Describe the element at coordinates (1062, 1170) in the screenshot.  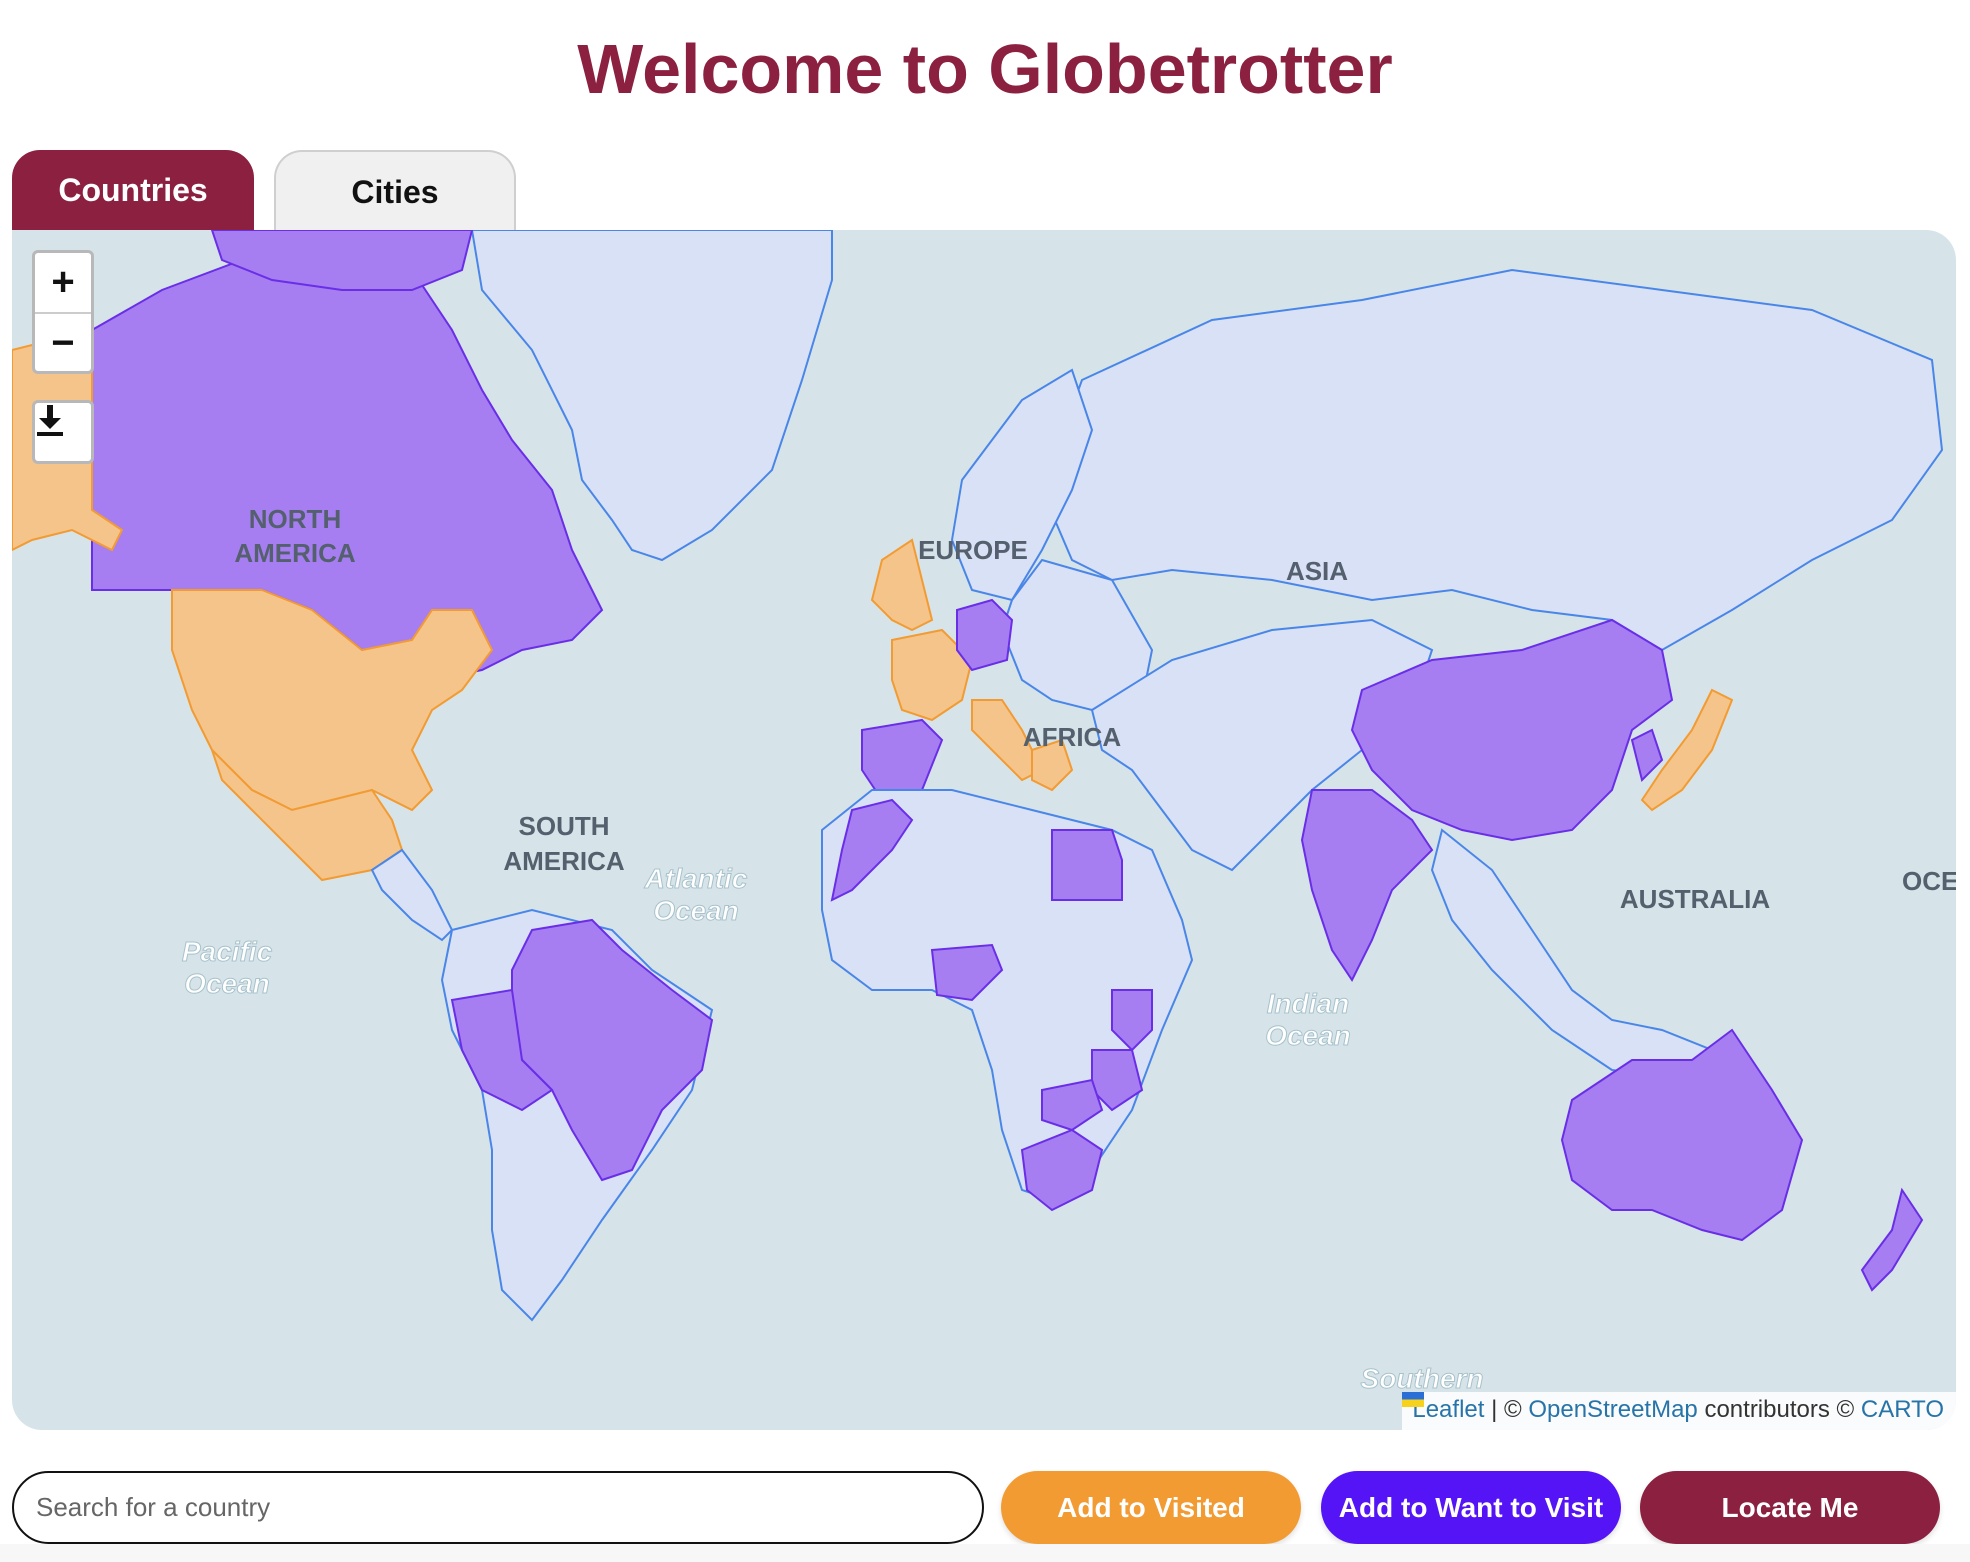
I see `south-africa` at that location.